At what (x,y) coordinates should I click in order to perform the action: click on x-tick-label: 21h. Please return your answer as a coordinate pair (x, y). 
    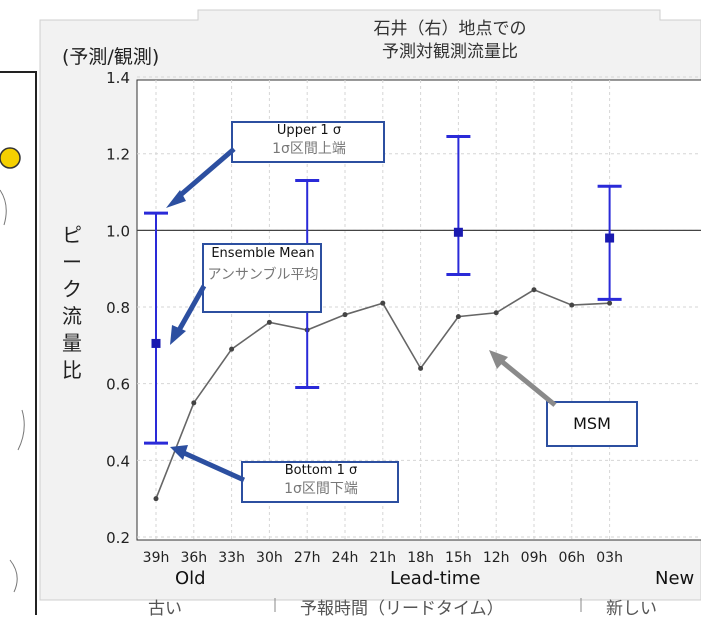
    Looking at the image, I should click on (382, 558).